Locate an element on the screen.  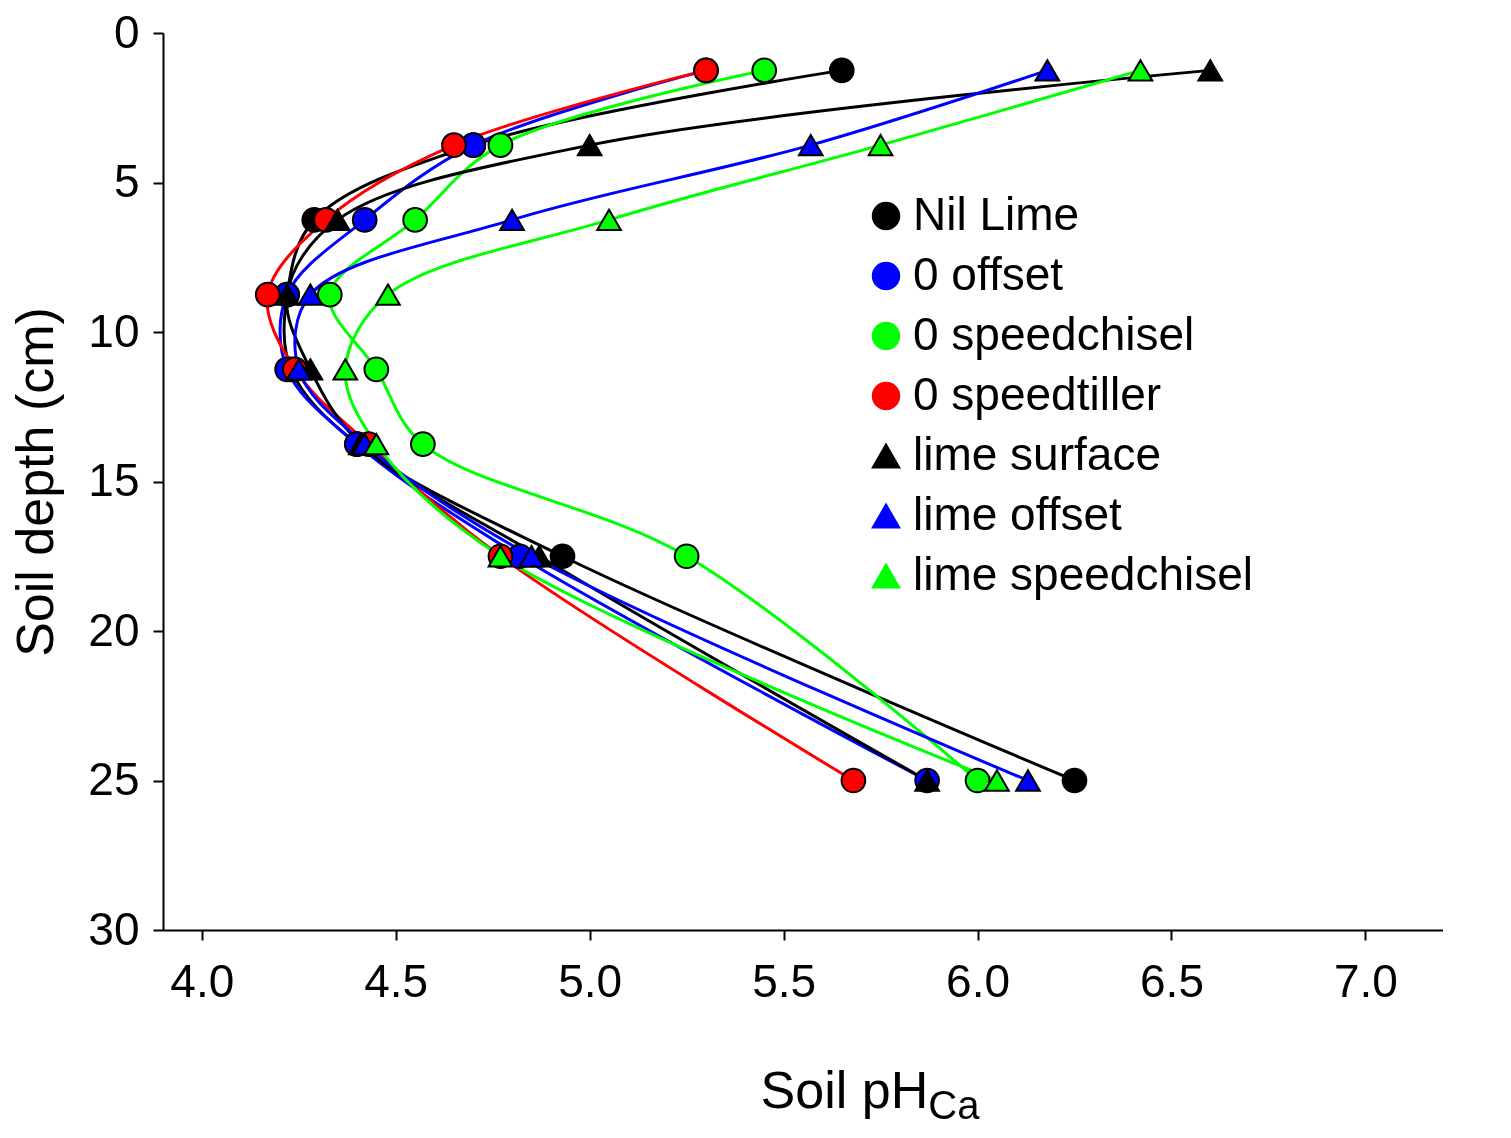
legend-label: 0 speedtiller is located at coordinates (1037, 394).